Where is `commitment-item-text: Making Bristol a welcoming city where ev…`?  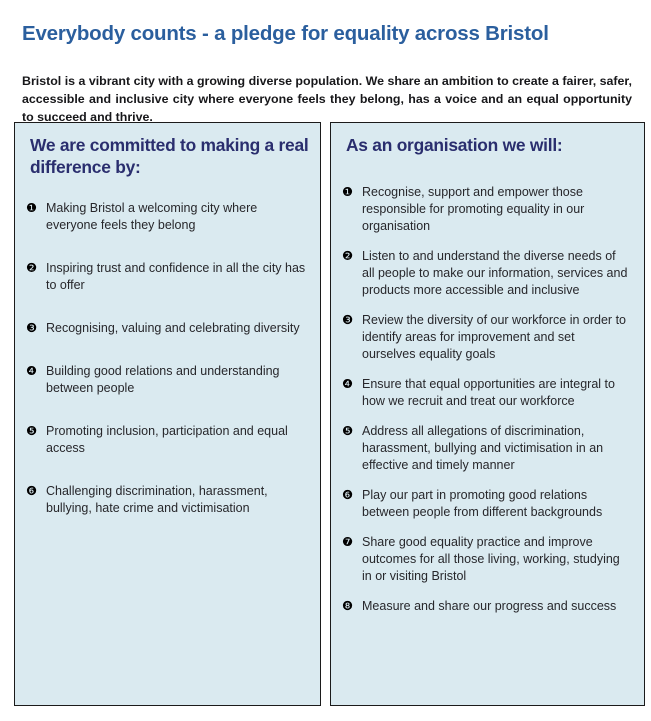 commitment-item-text: Making Bristol a welcoming city where ev… is located at coordinates (152, 217).